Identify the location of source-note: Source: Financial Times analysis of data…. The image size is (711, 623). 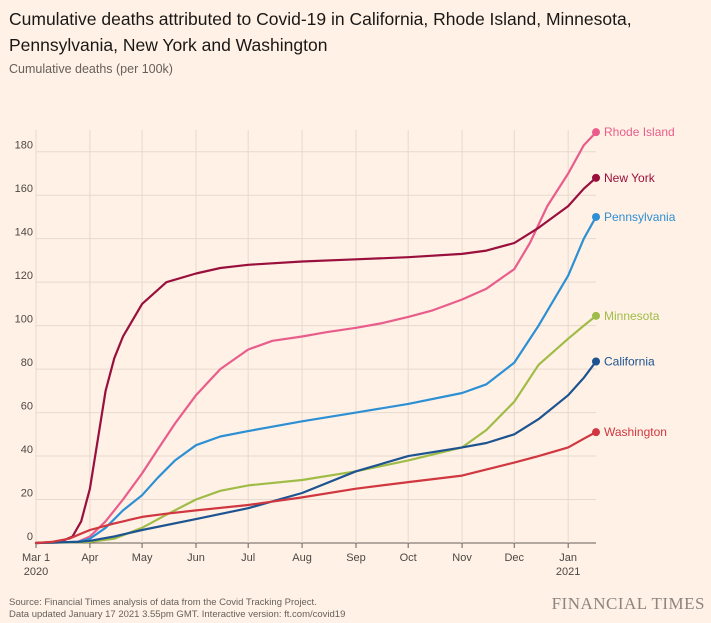
(177, 609).